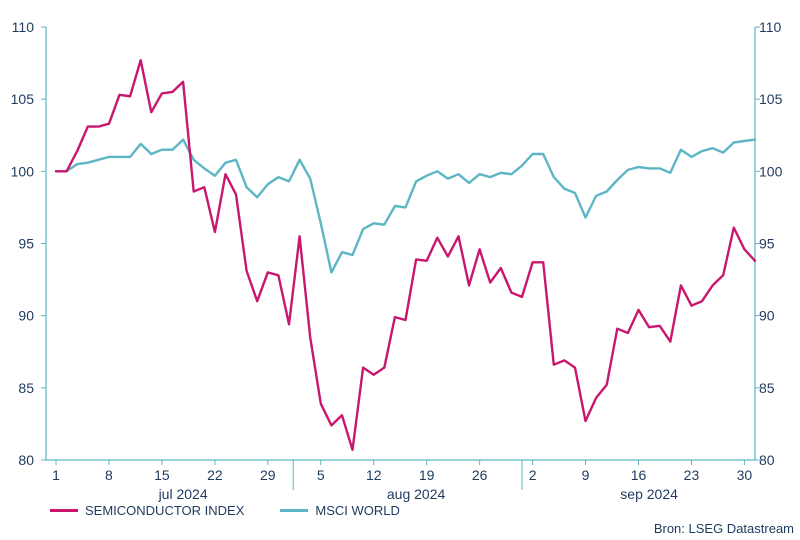  I want to click on y-tick-label-left: 80, so click(26, 460).